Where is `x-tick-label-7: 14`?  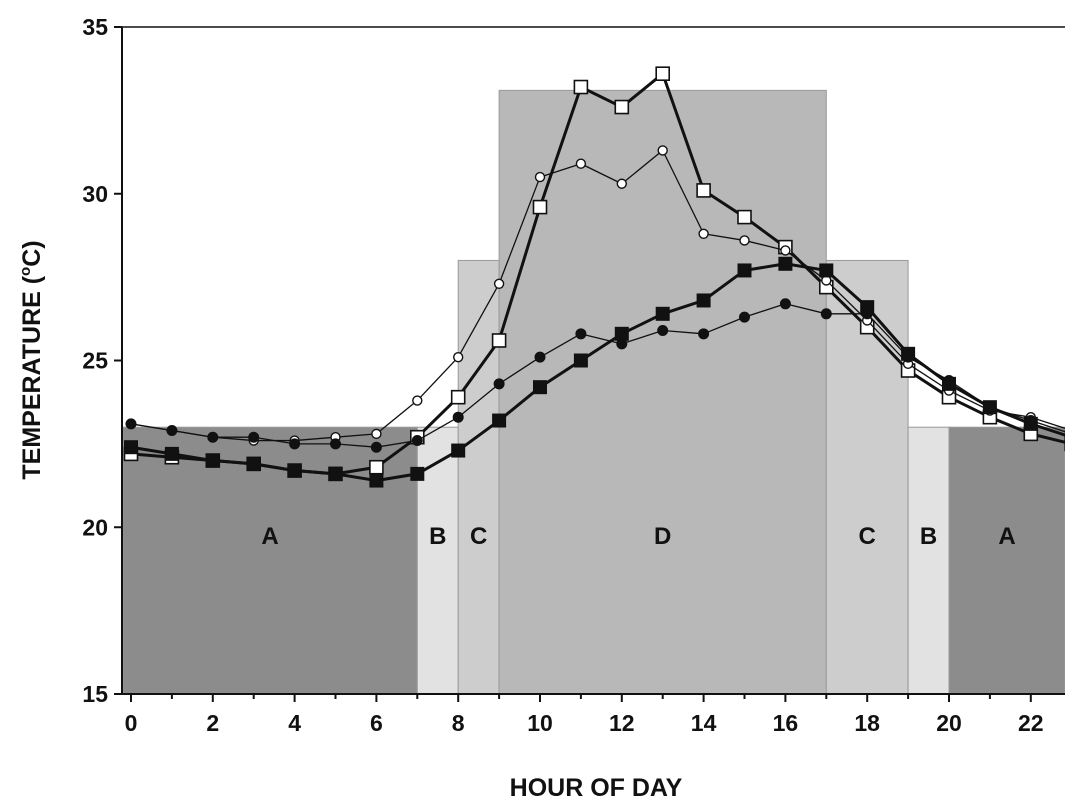
x-tick-label-7: 14 is located at coordinates (704, 723).